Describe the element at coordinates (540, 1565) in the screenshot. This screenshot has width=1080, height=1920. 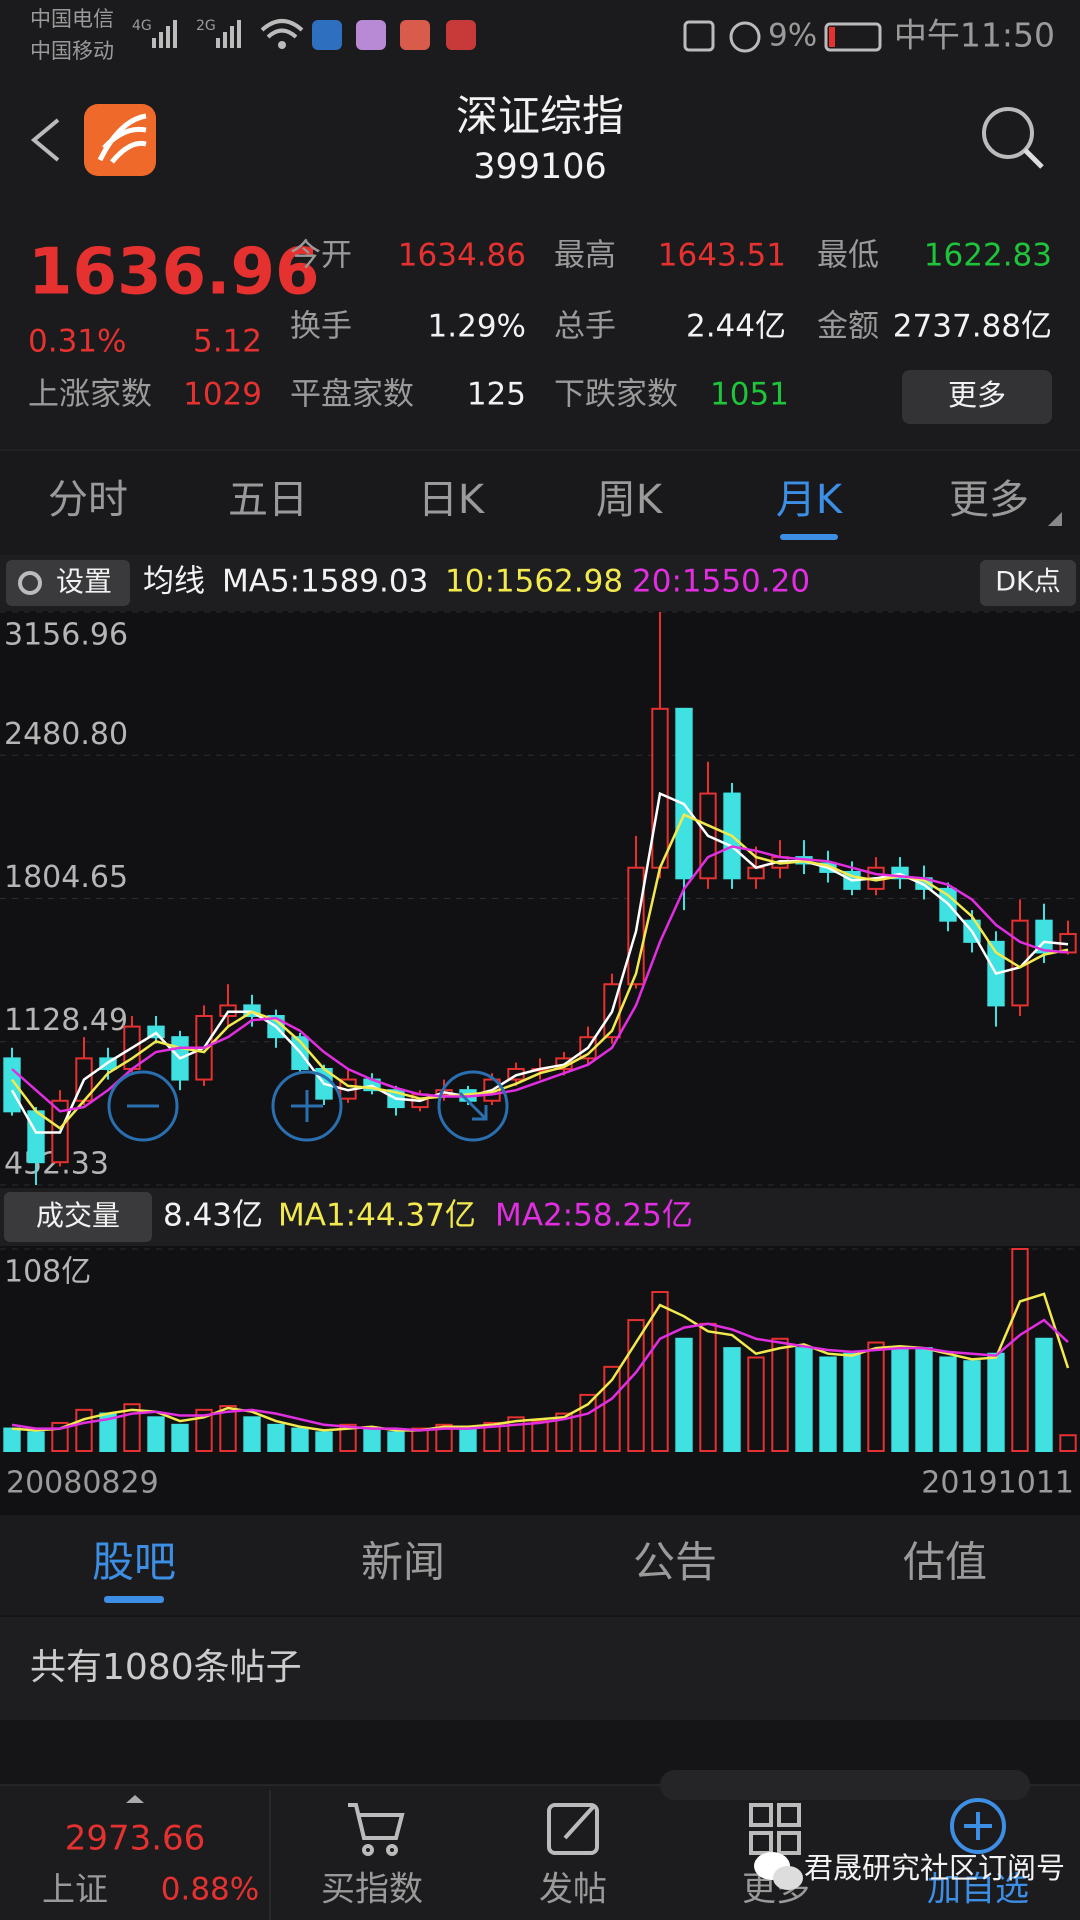
I see `news-tab-bg` at that location.